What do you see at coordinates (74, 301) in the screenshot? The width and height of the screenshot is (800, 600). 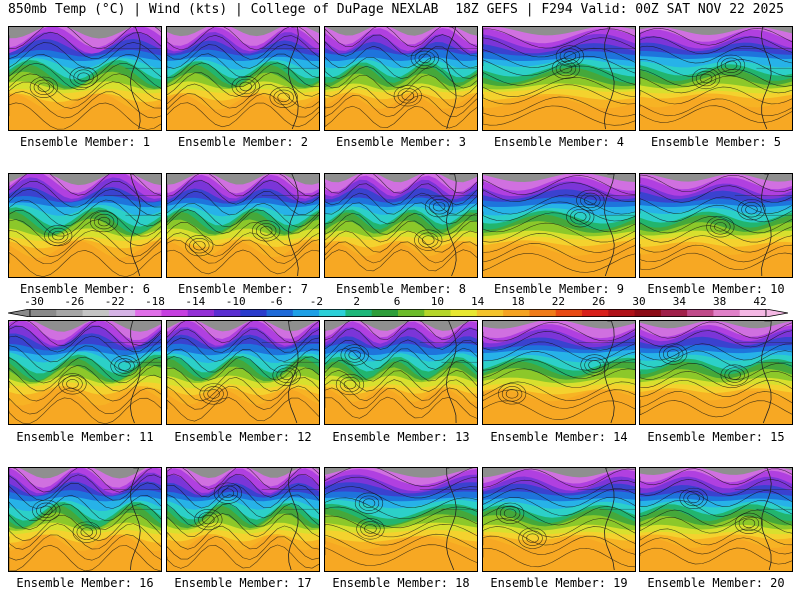 I see `colorbar-tick-label: -26` at bounding box center [74, 301].